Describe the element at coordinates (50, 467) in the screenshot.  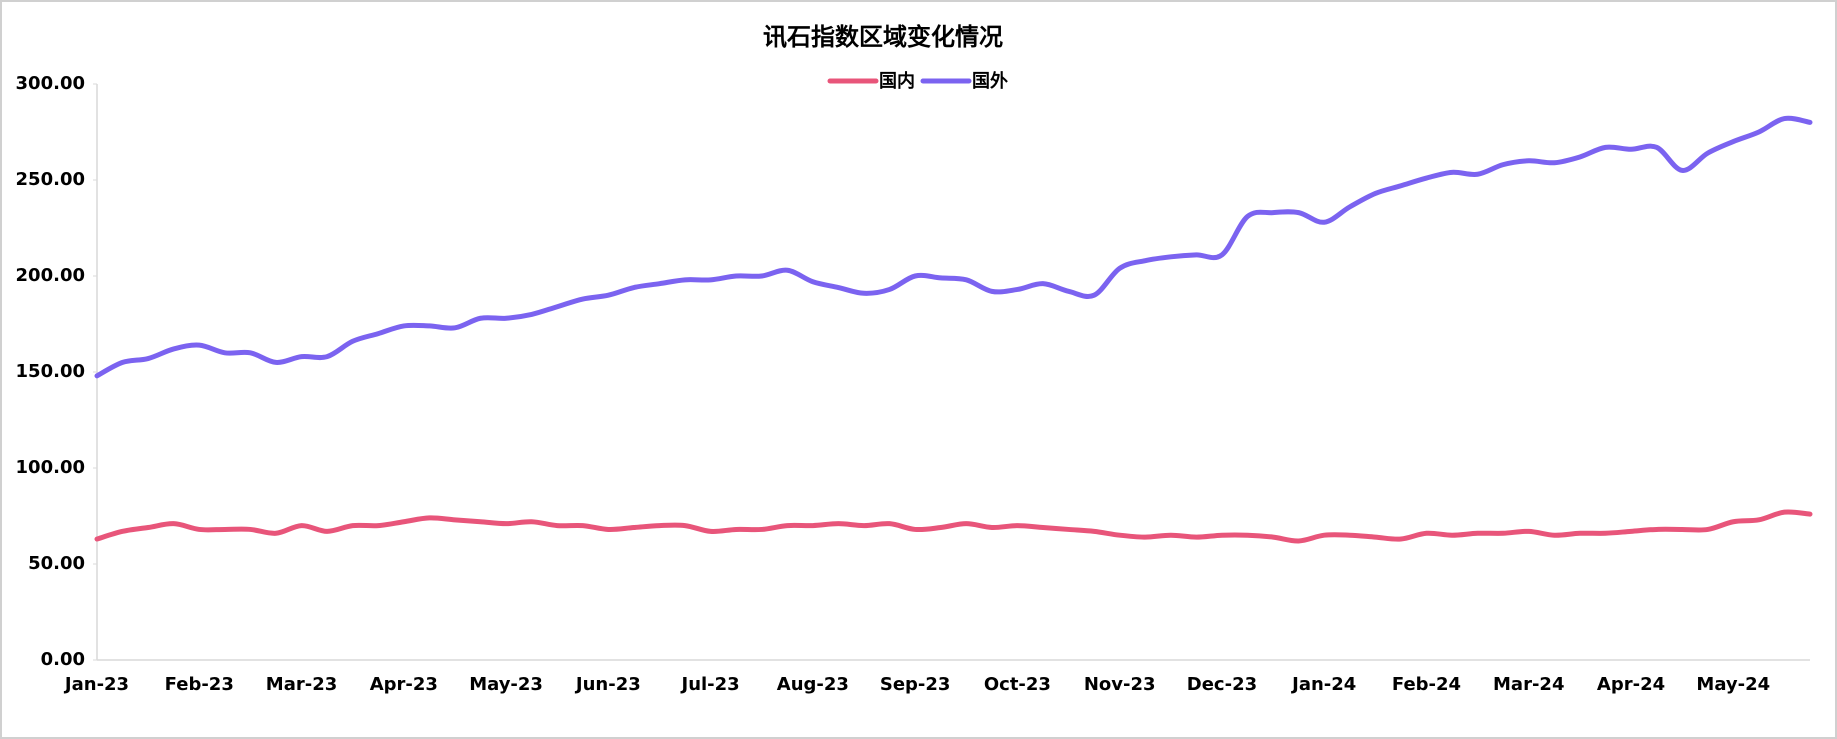
I see `y-tick-label: 100.00` at that location.